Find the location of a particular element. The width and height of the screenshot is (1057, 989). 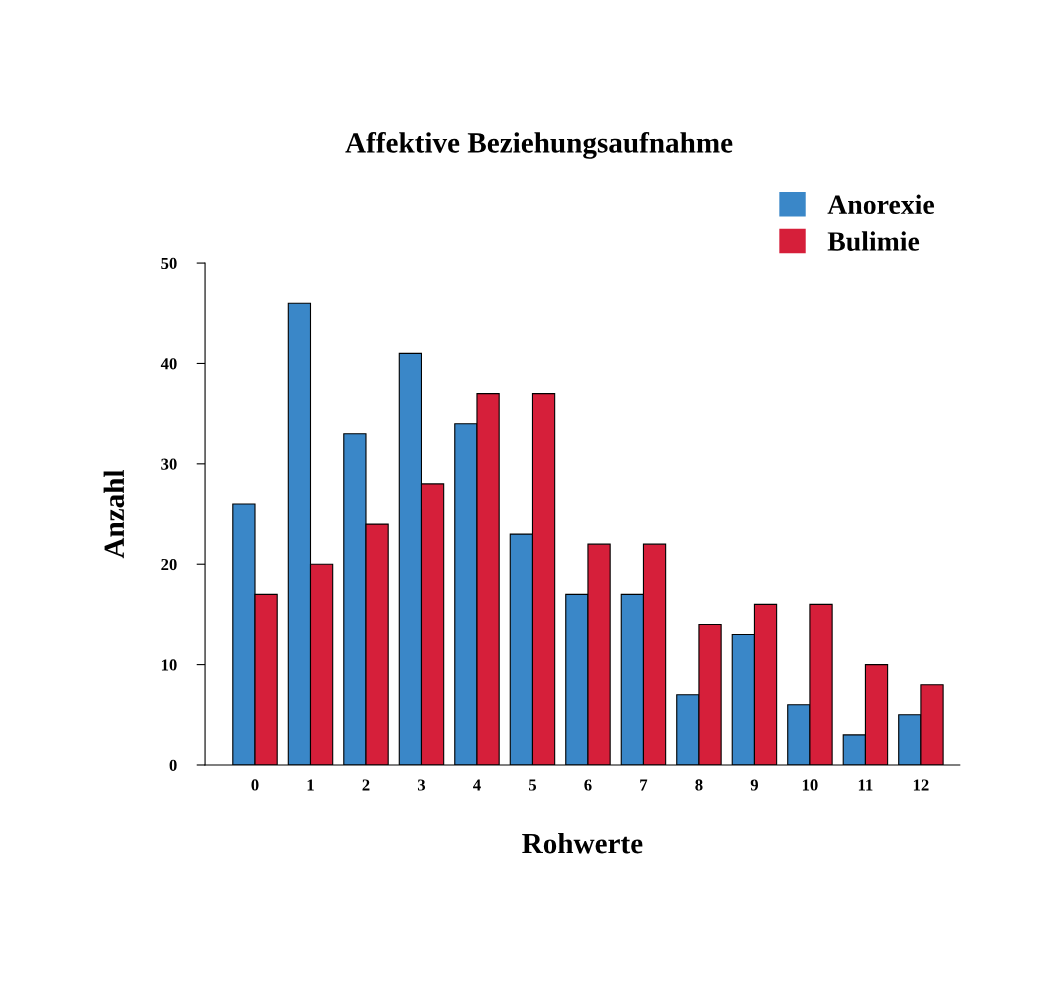

x-tick-label: 2 is located at coordinates (366, 785).